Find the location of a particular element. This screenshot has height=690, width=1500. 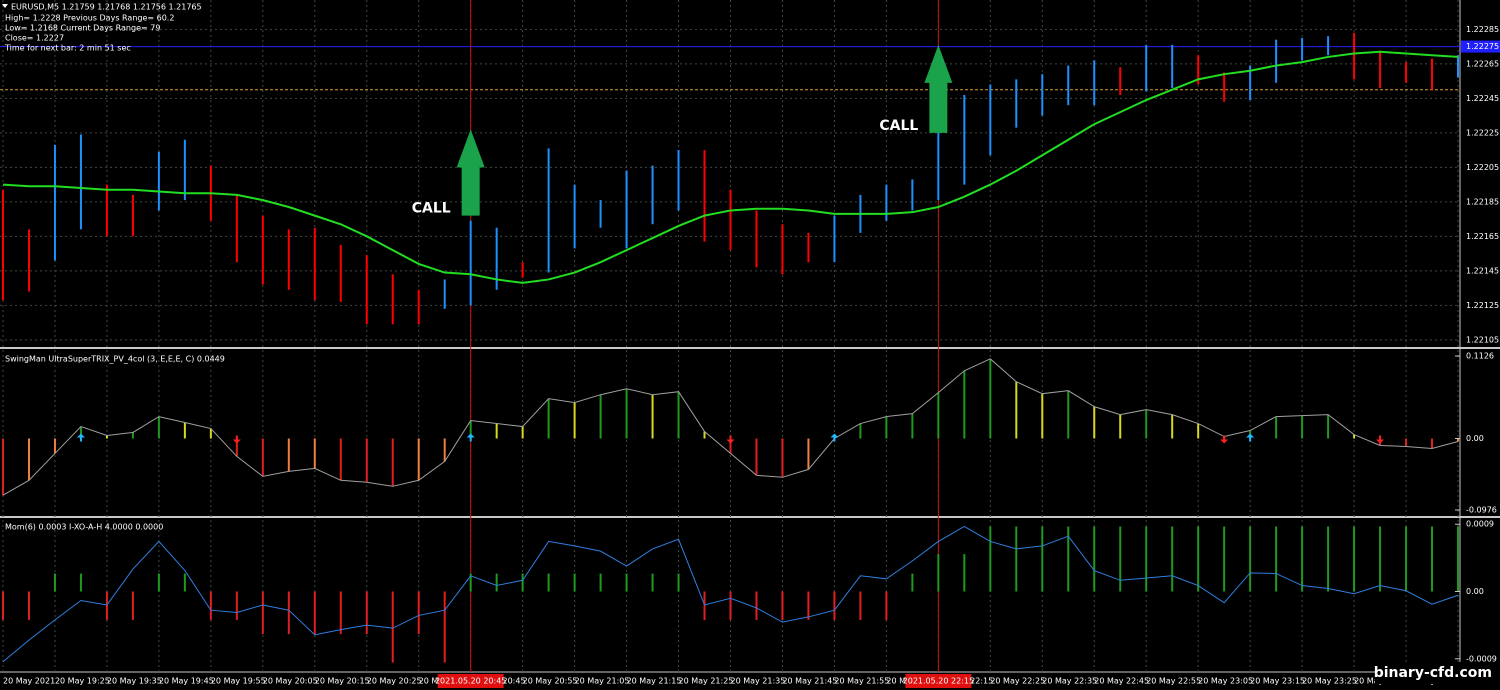

price-box is located at coordinates (1480, 46).